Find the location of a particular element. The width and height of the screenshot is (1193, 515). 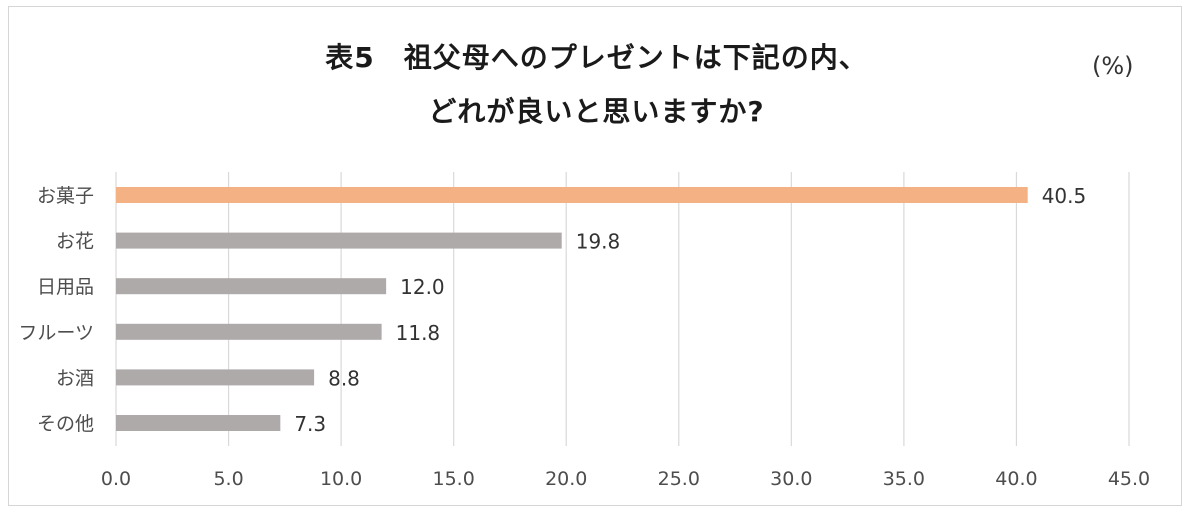

chart-title-line2: どれが良いと思いますか? is located at coordinates (596, 111).